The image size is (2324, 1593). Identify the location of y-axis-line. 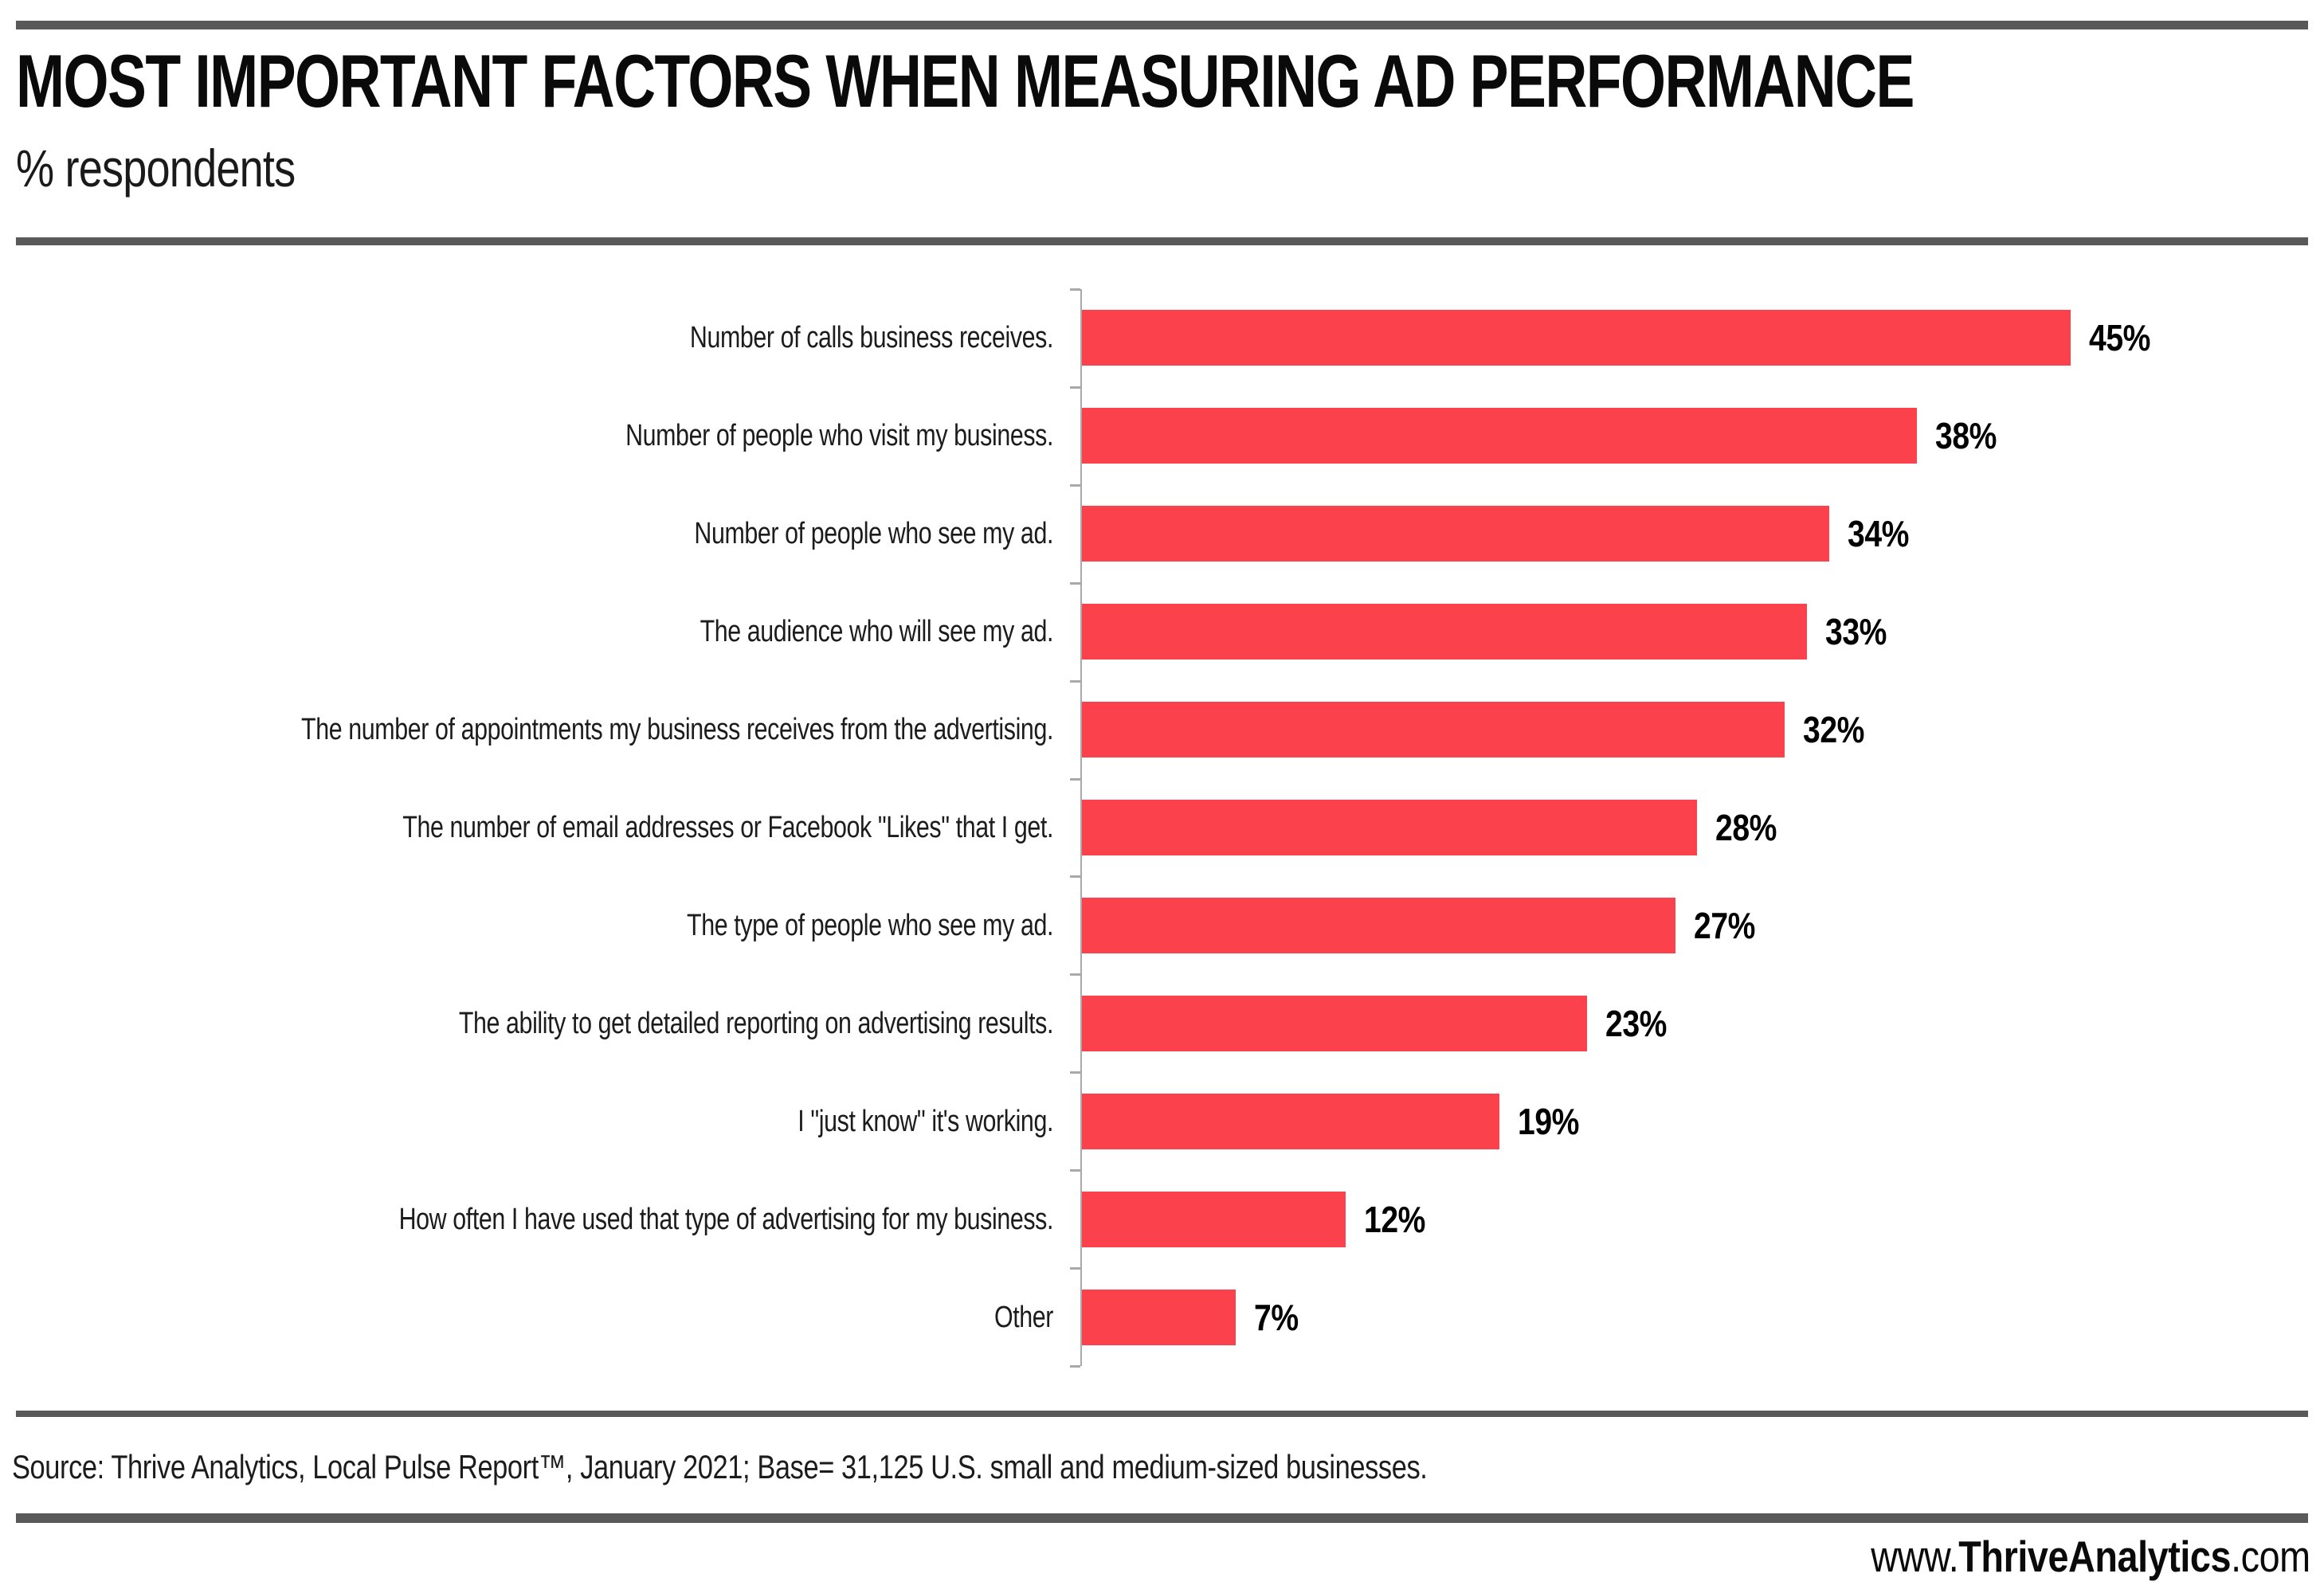
(1081, 828).